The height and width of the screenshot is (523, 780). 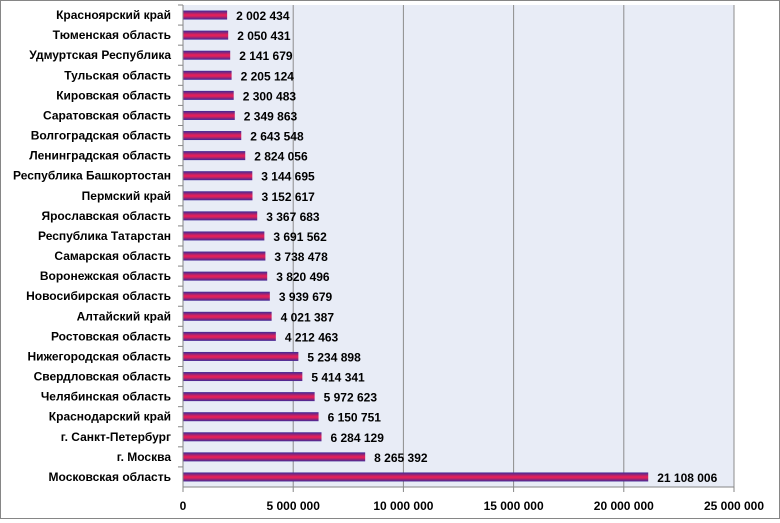 I want to click on data-label: 3 738 478, so click(x=301, y=257).